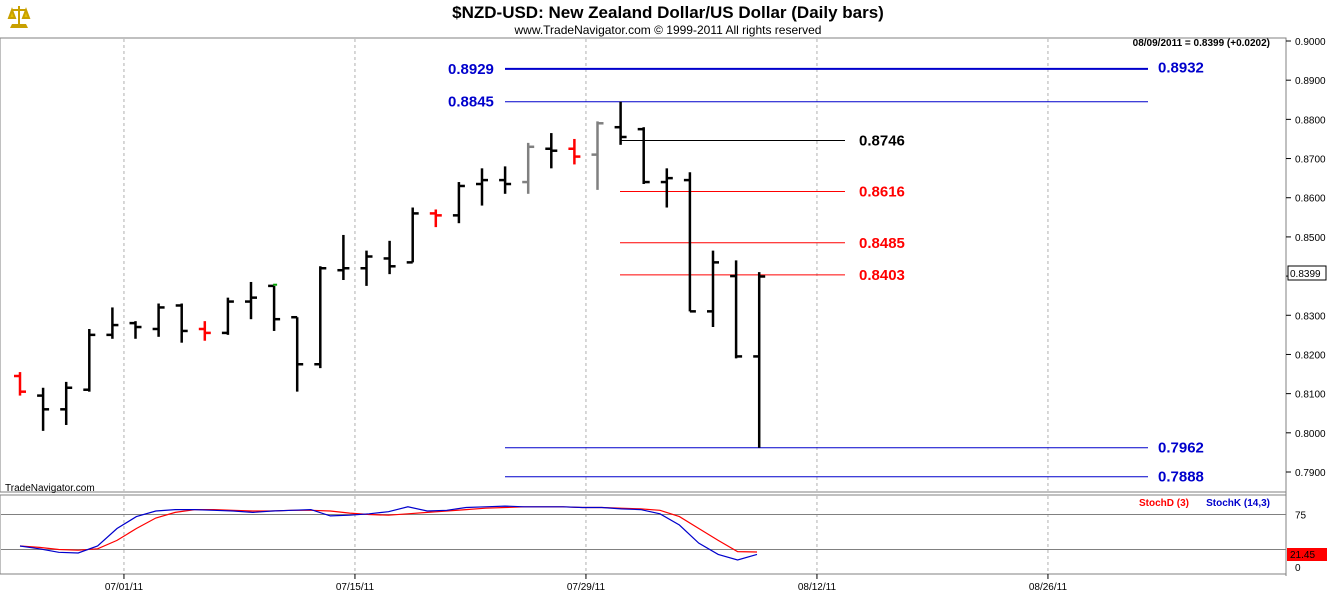 The height and width of the screenshot is (594, 1336). What do you see at coordinates (471, 102) in the screenshot?
I see `level-label: 0.8845` at bounding box center [471, 102].